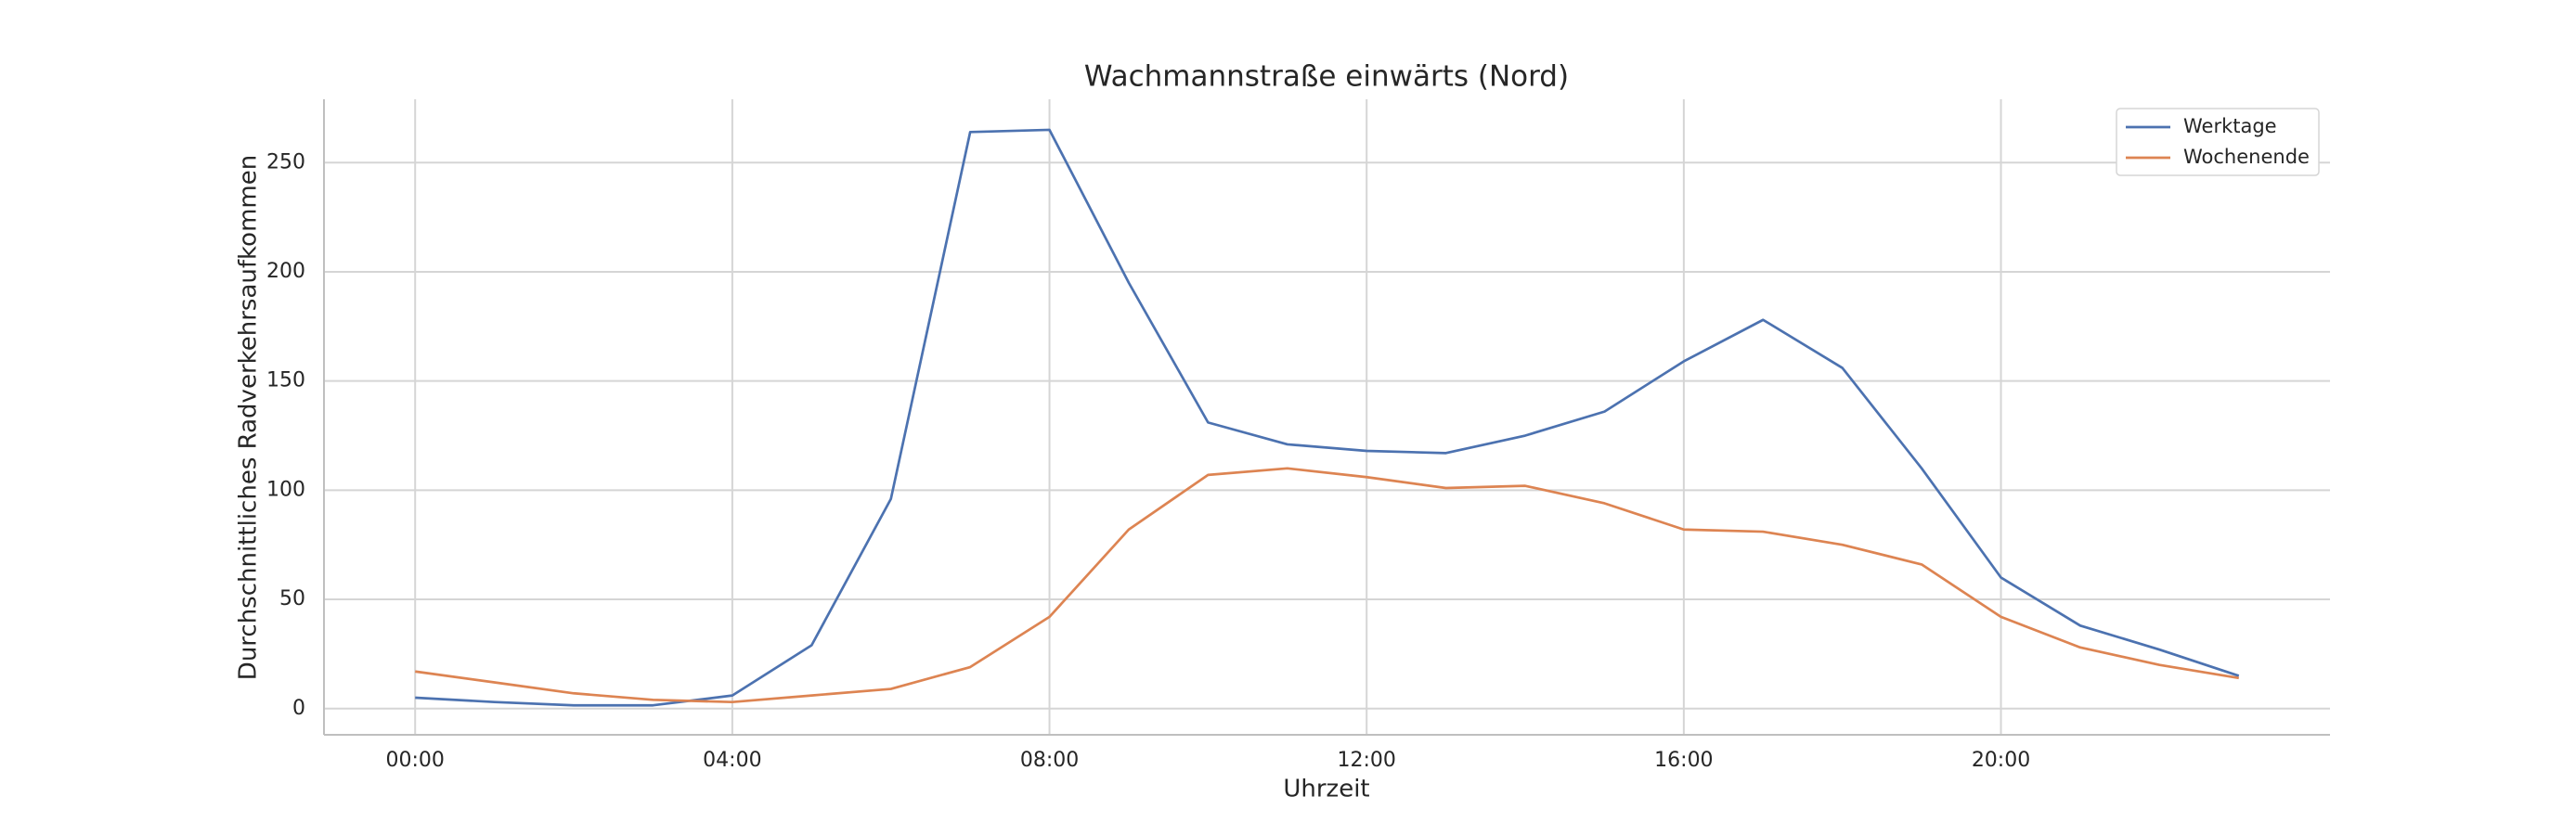  Describe the element at coordinates (285, 490) in the screenshot. I see `y-tick-label: 100` at that location.